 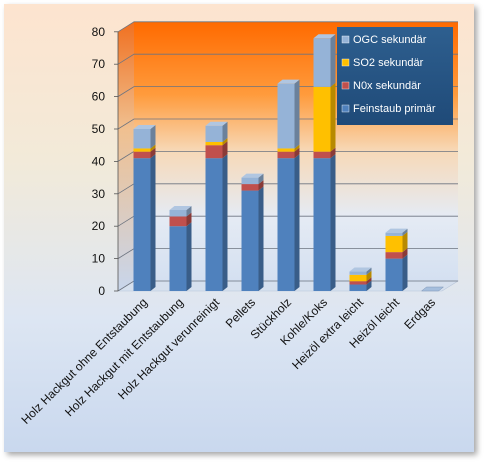 I want to click on y-tick-label: 0, so click(x=101, y=291).